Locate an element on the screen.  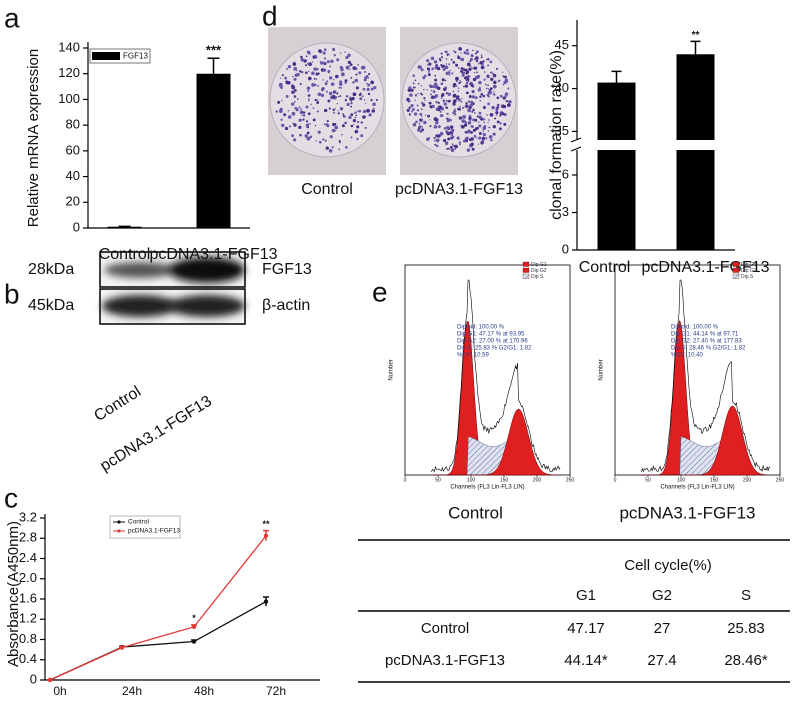
blot is located at coordinates (172, 288).